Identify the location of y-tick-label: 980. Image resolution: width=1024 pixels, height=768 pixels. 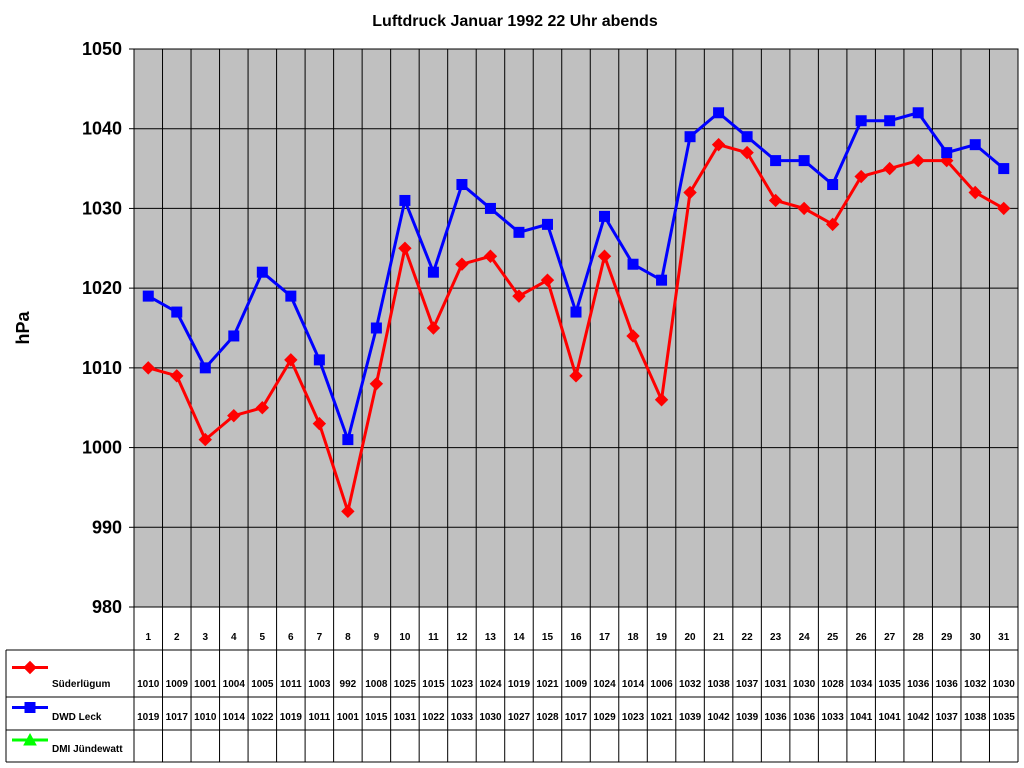
(107, 607).